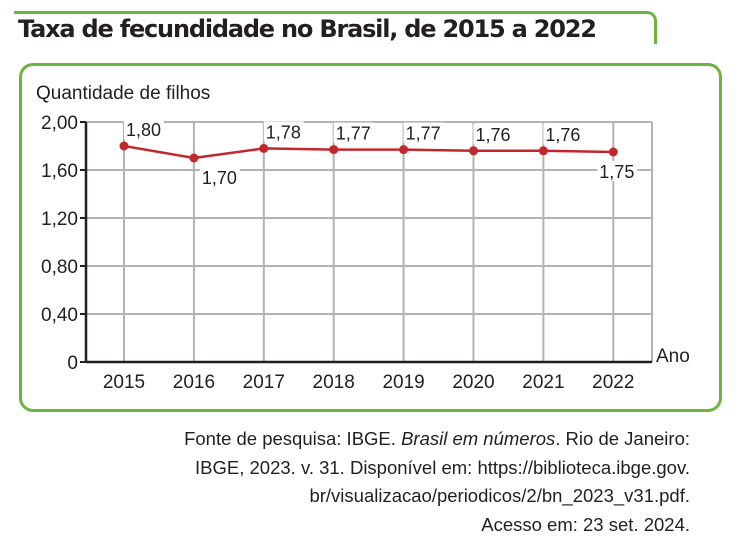  I want to click on x-tick-label: 2016, so click(194, 382).